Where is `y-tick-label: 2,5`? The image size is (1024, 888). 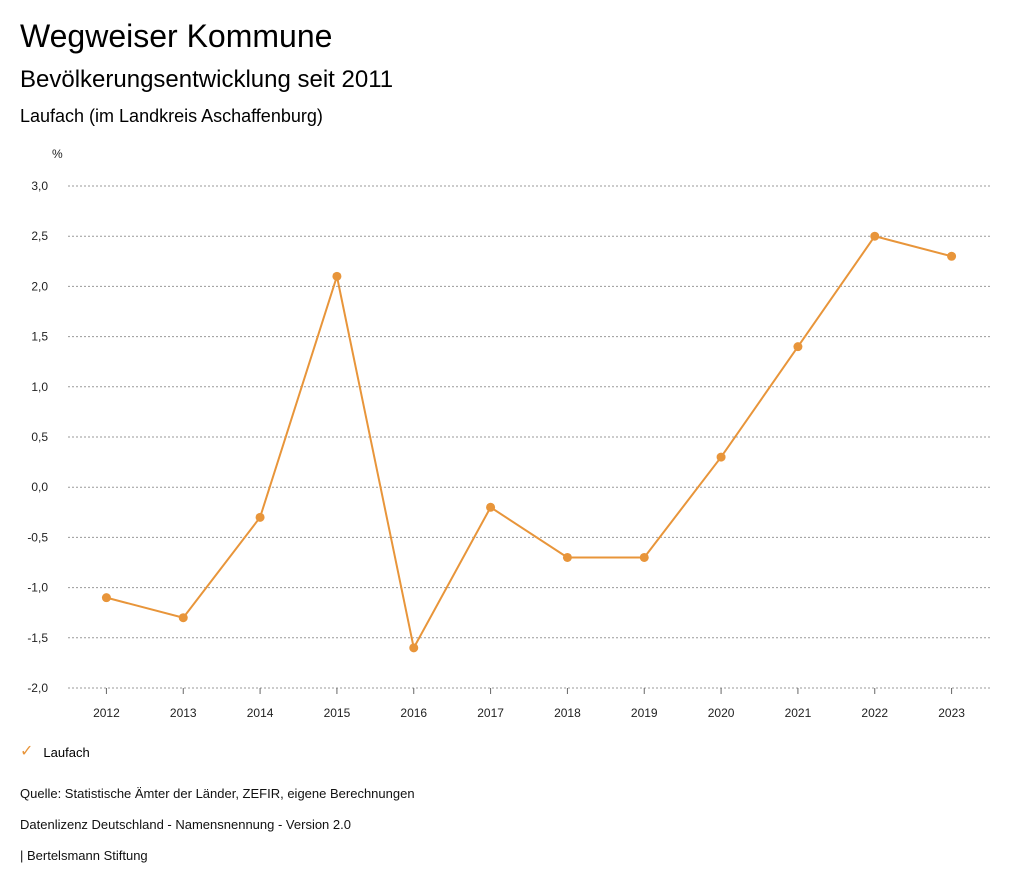 y-tick-label: 2,5 is located at coordinates (39, 236).